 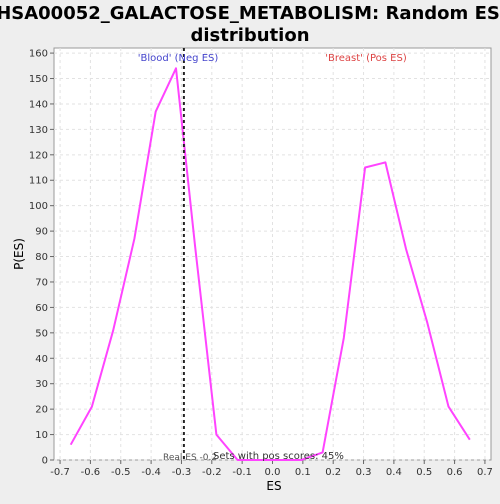 I want to click on neg-es-label: 'Blood' (Neg ES), so click(x=178, y=58).